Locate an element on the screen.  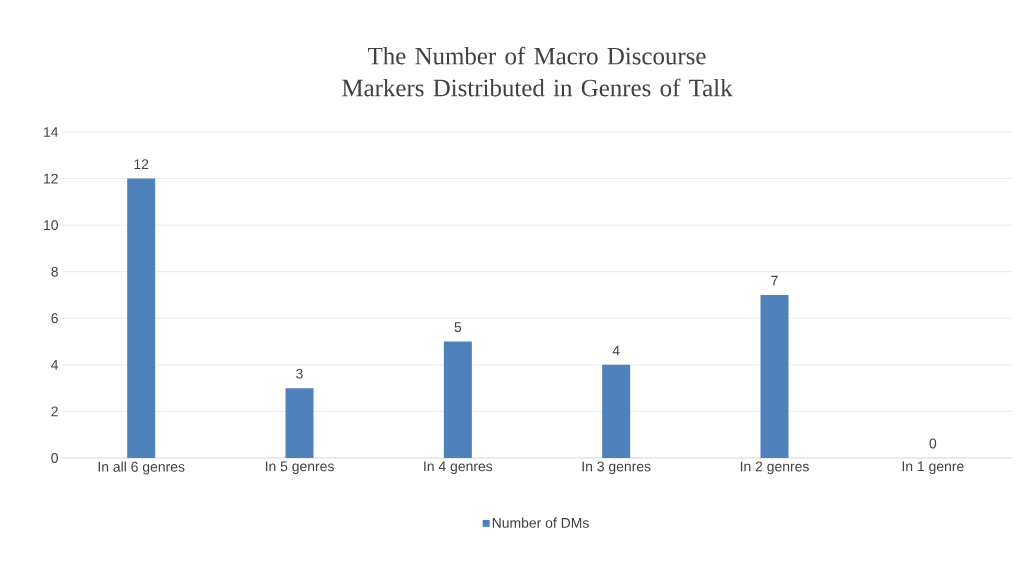
y-tick-label: 8 is located at coordinates (54, 271).